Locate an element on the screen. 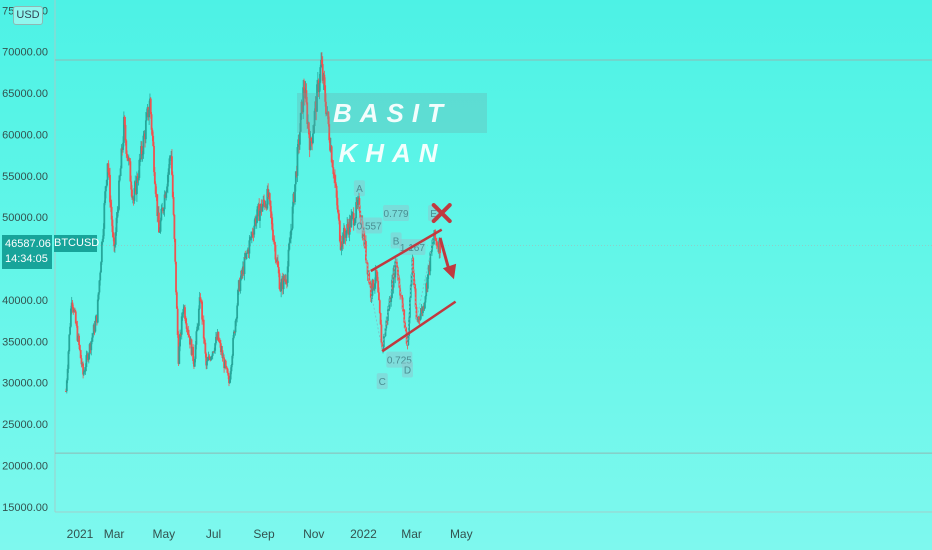  x-tick-label: Jul is located at coordinates (213, 534).